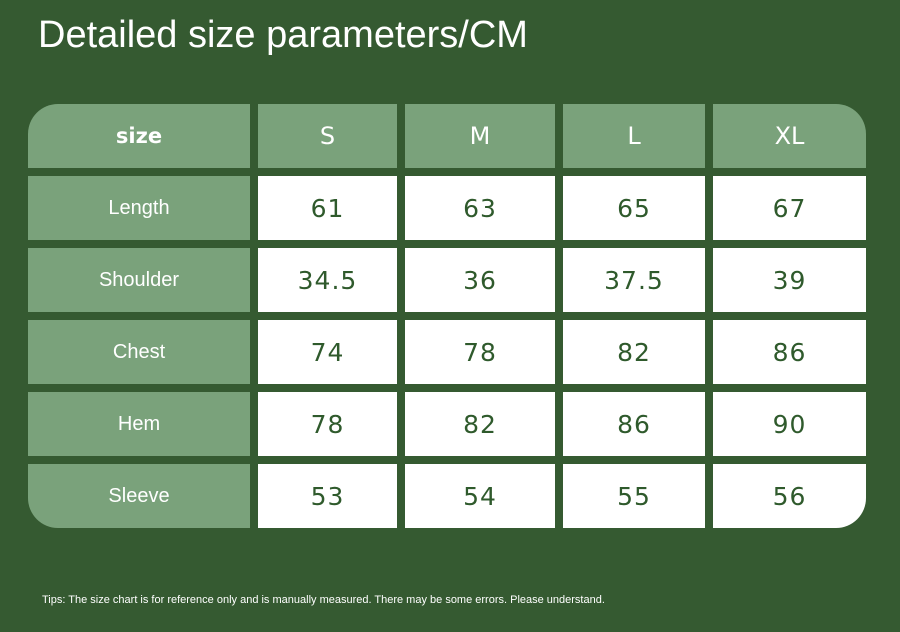  I want to click on size-value: 61, so click(327, 208).